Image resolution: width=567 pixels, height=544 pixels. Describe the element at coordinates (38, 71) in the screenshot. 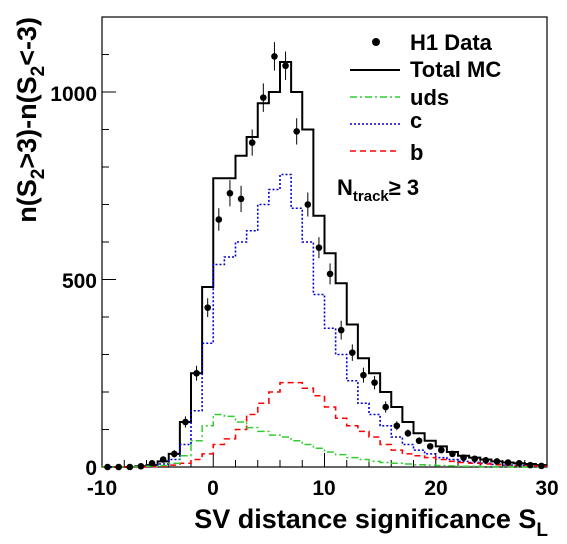

I see `y-axis-title-sub-2: 2` at that location.